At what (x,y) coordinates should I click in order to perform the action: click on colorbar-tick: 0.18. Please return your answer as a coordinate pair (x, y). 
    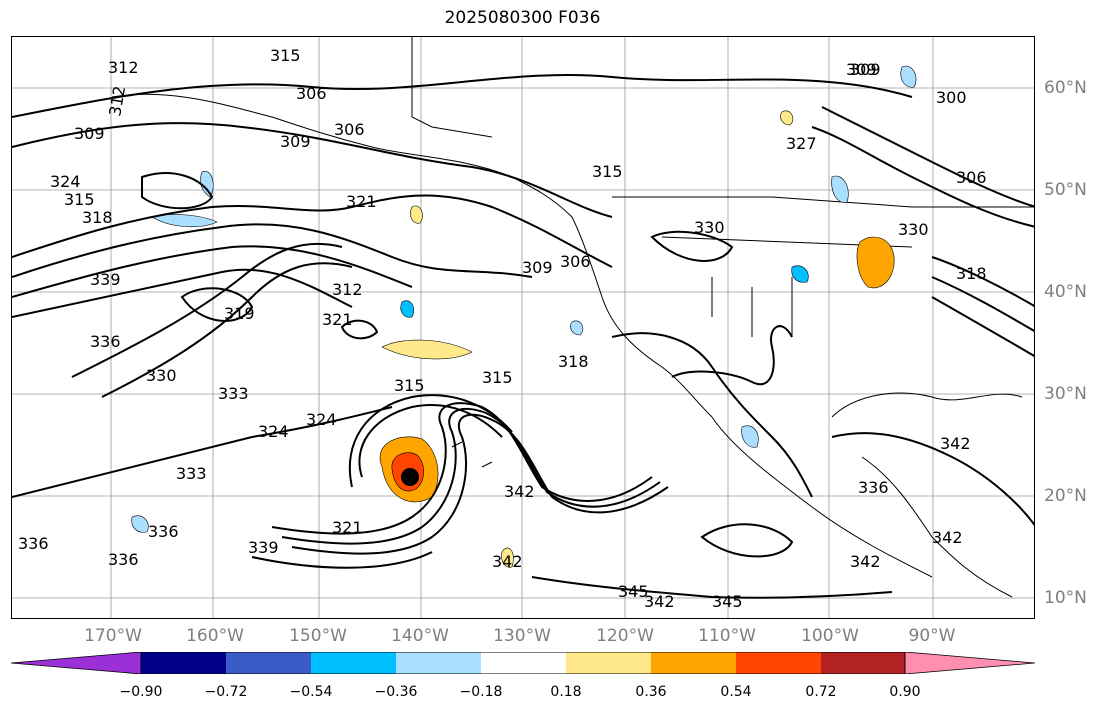
    Looking at the image, I should click on (566, 692).